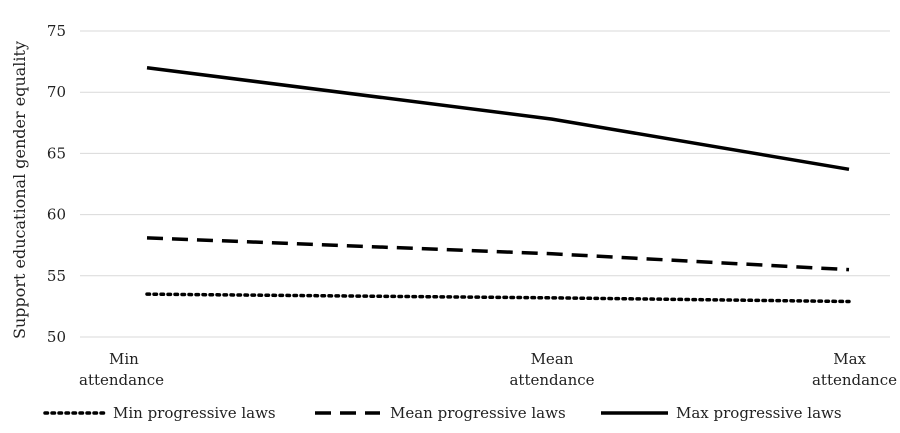 The image size is (900, 433). What do you see at coordinates (498, 298) in the screenshot?
I see `series-line-min-progressive-laws` at bounding box center [498, 298].